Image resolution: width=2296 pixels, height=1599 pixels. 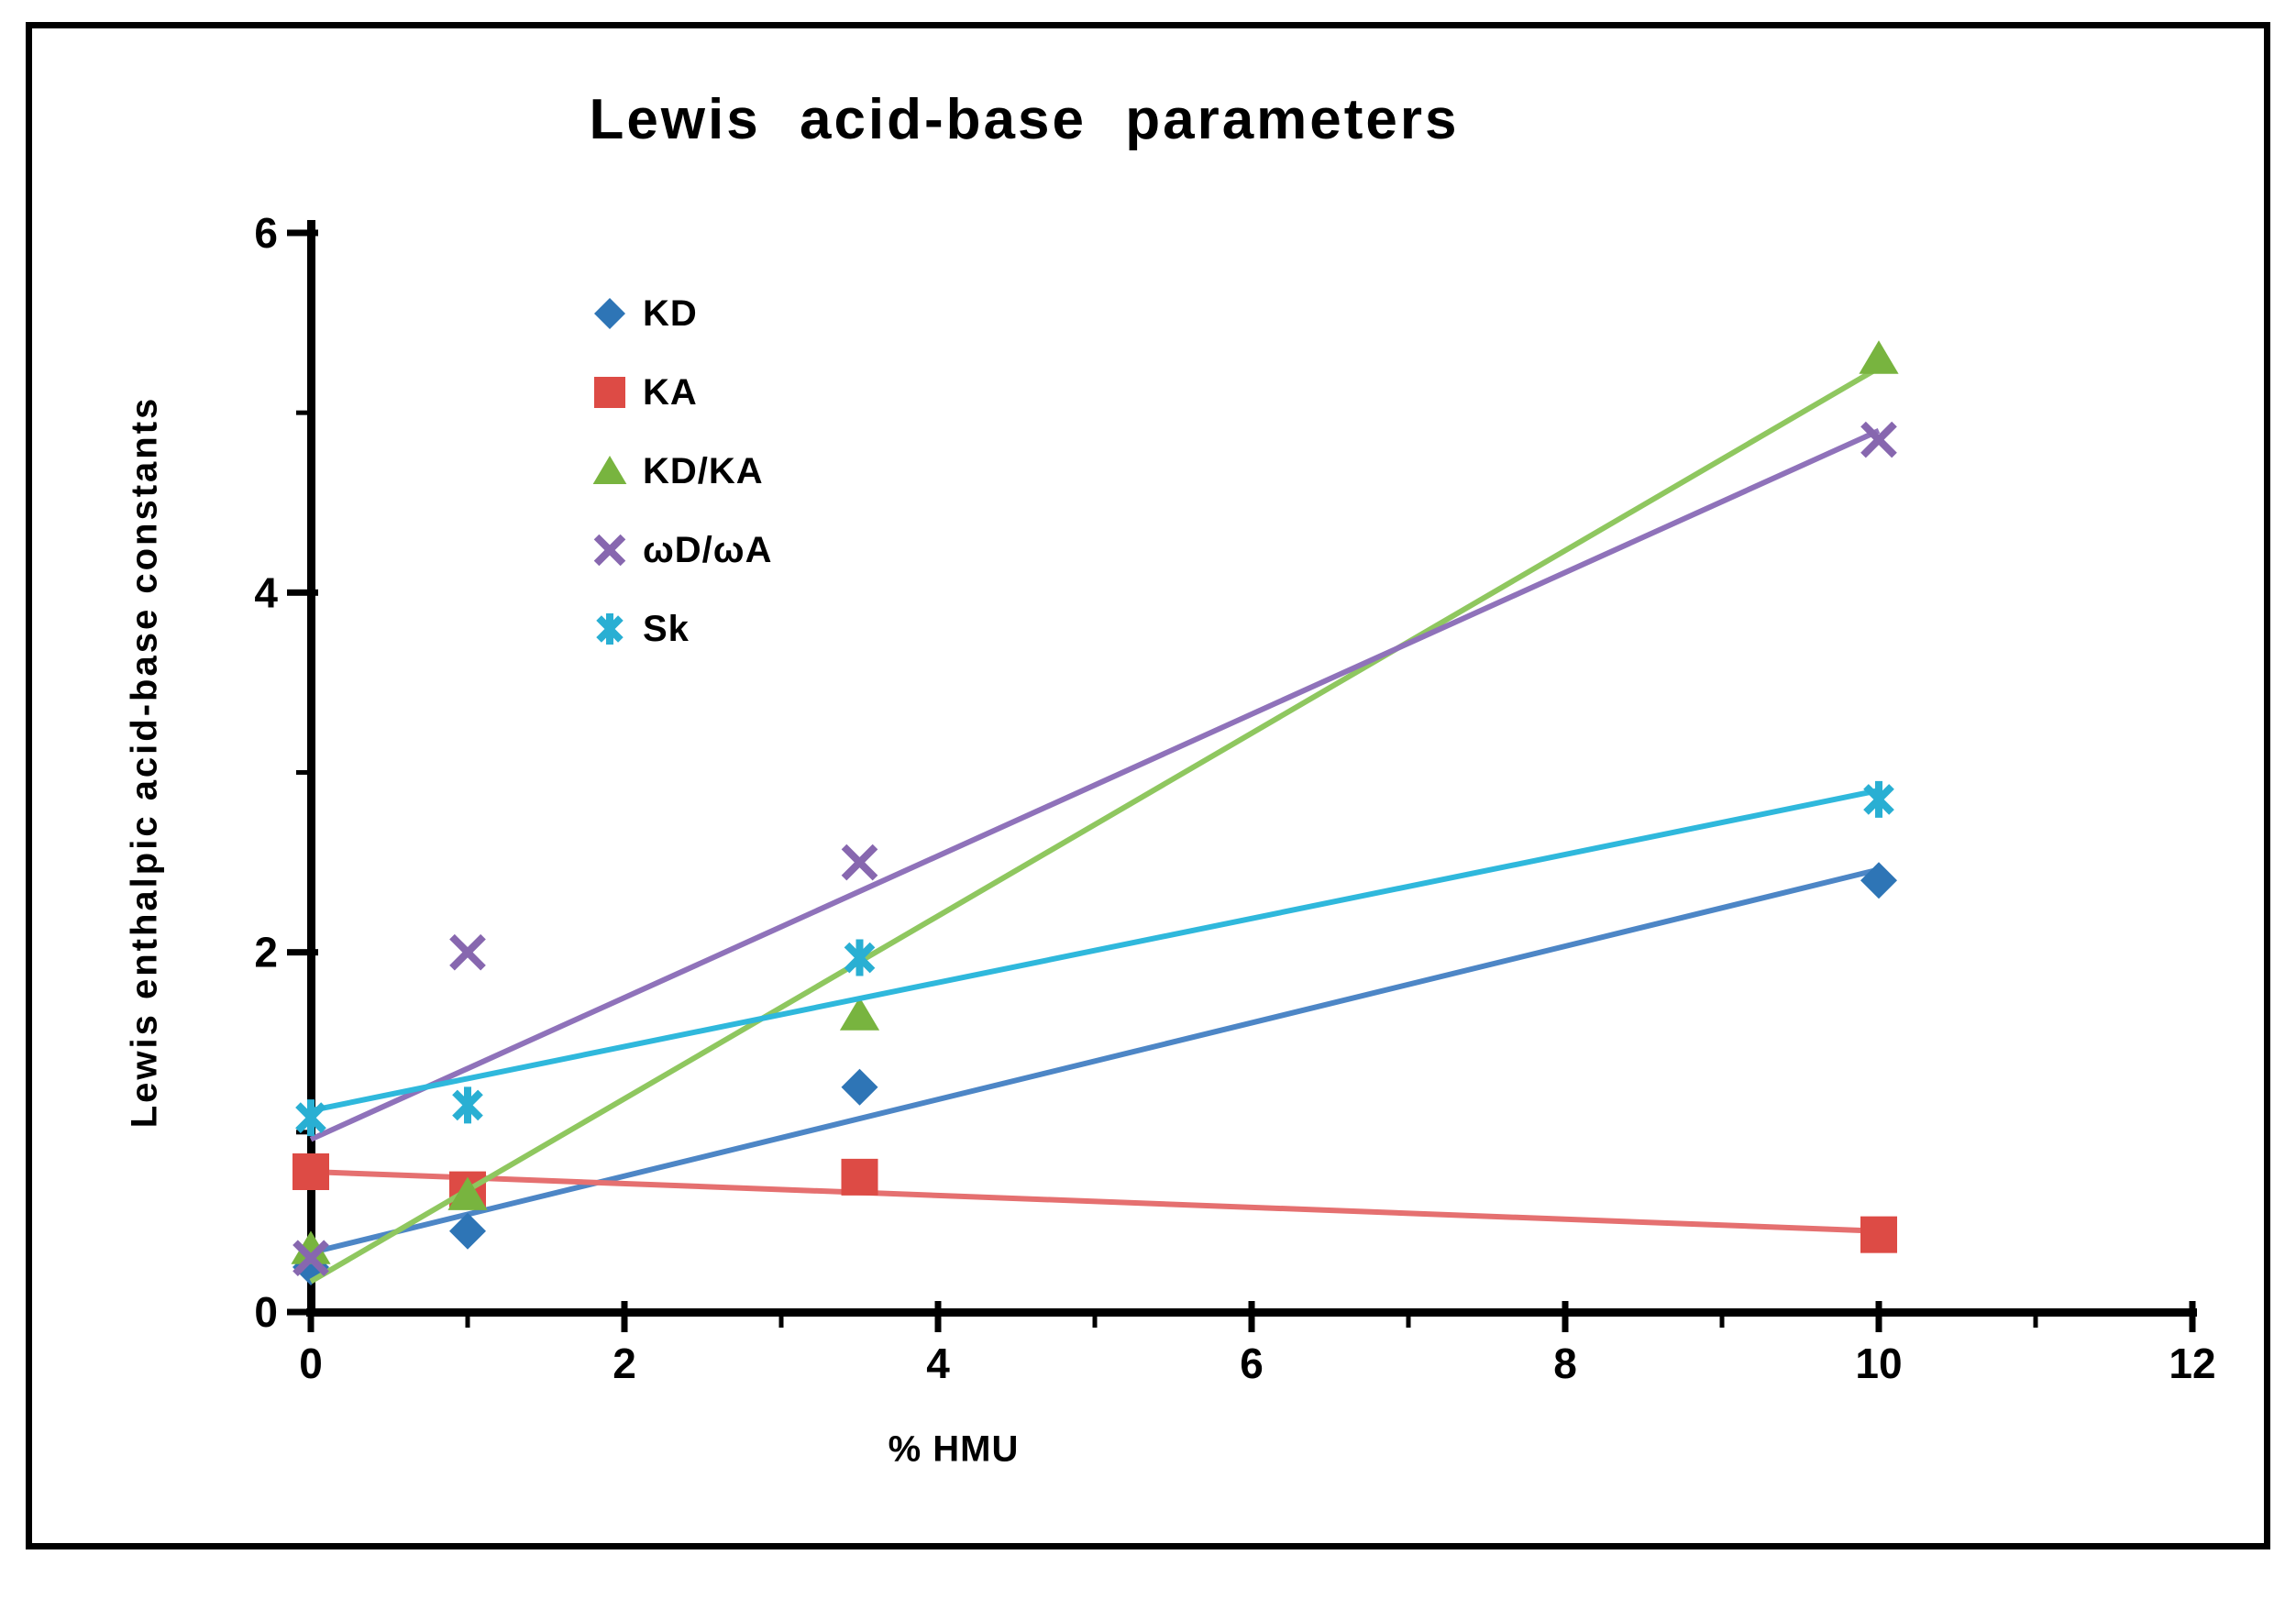 I want to click on point-kd-ka-0-icon, so click(x=311, y=1247).